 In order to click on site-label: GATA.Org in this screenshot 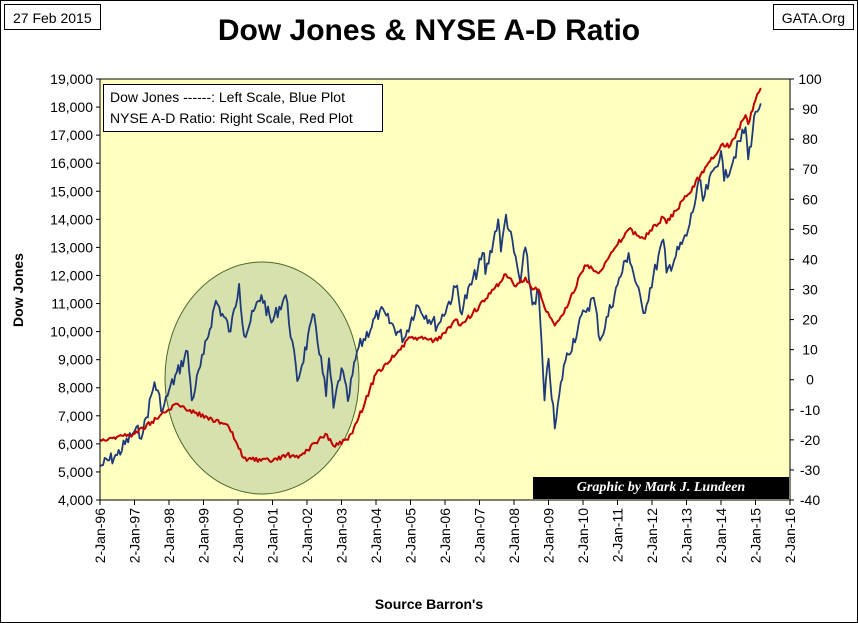, I will do `click(813, 17)`.